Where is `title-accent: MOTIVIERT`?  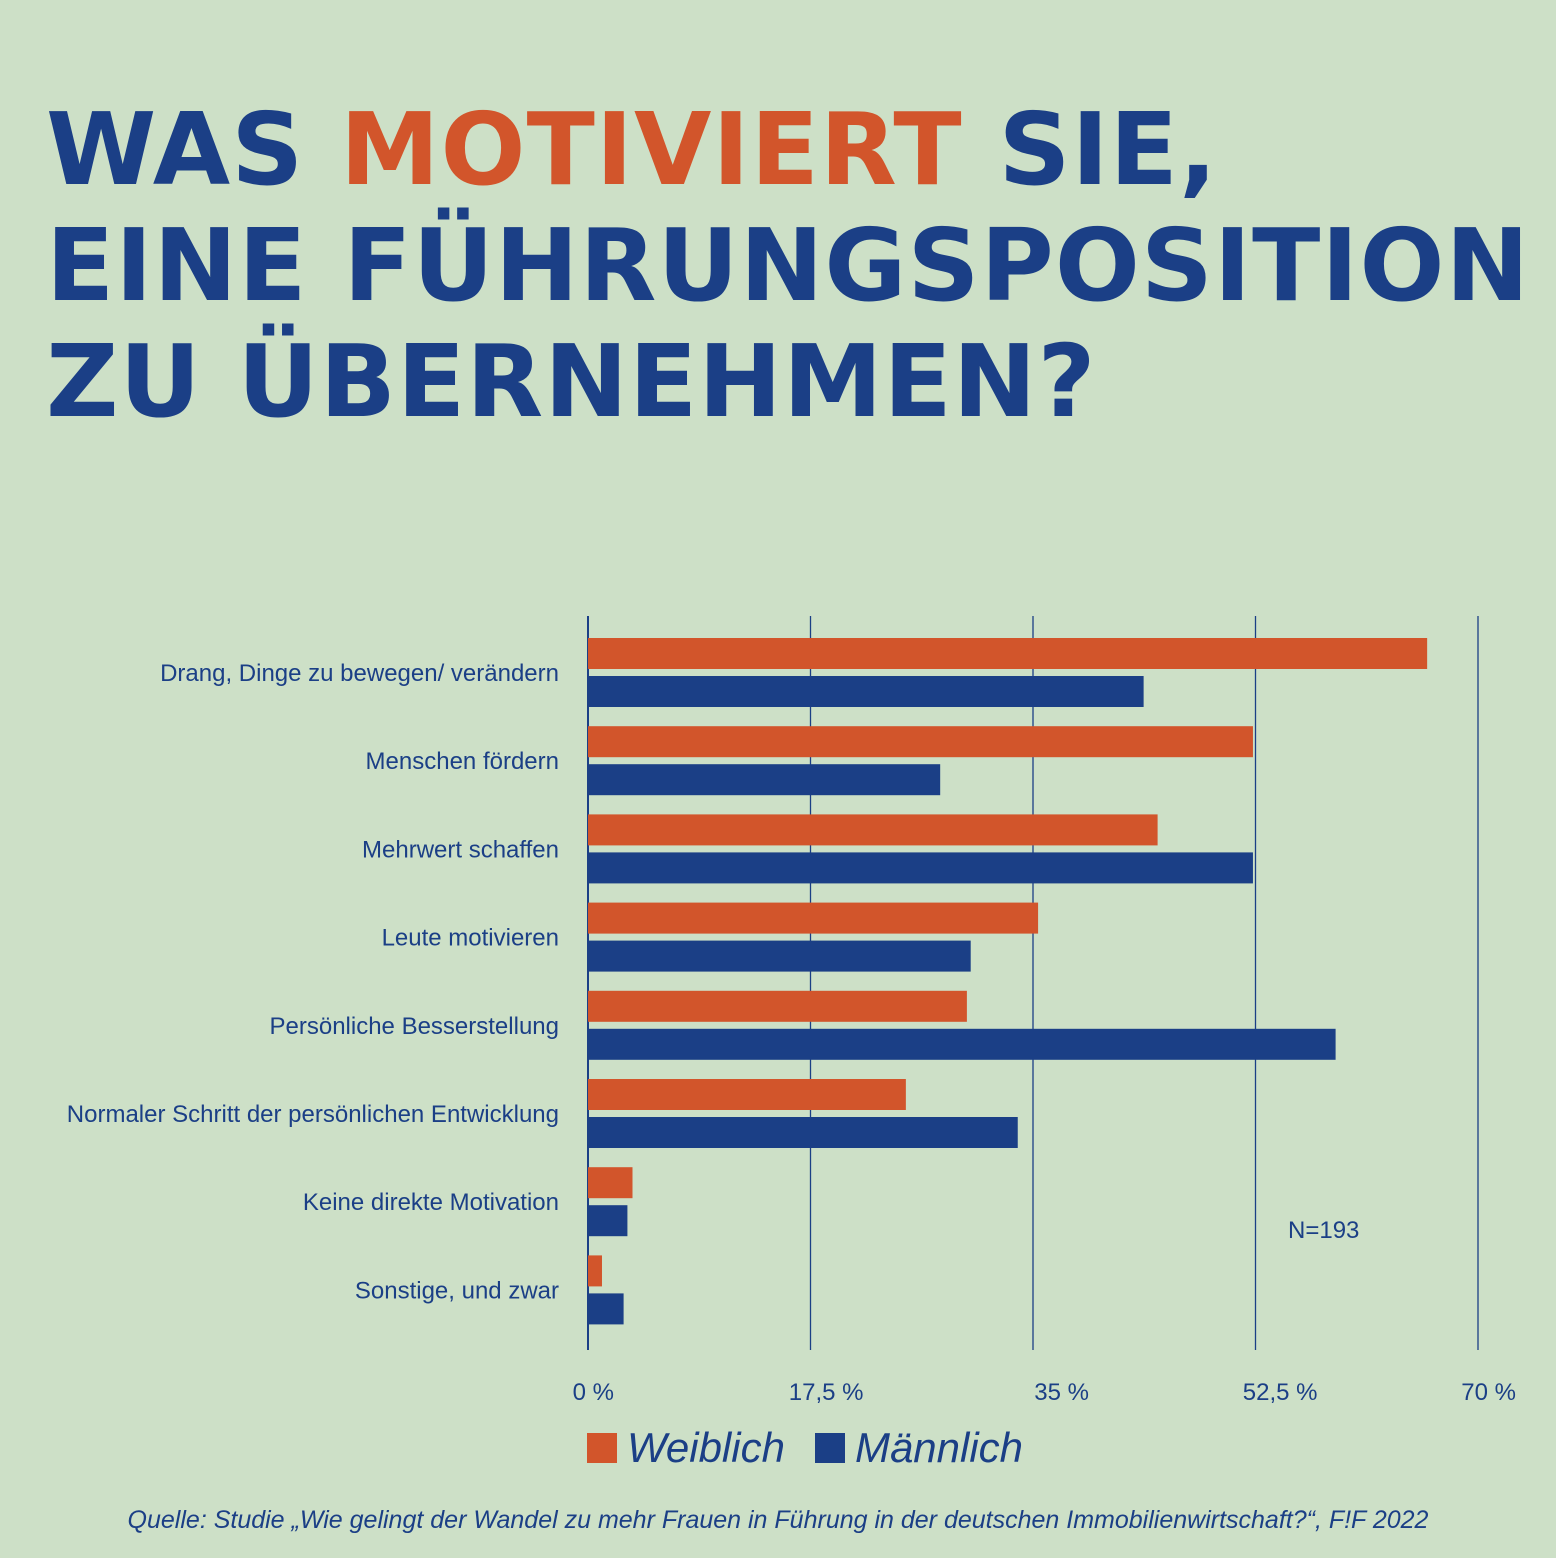 title-accent: MOTIVIERT is located at coordinates (651, 149).